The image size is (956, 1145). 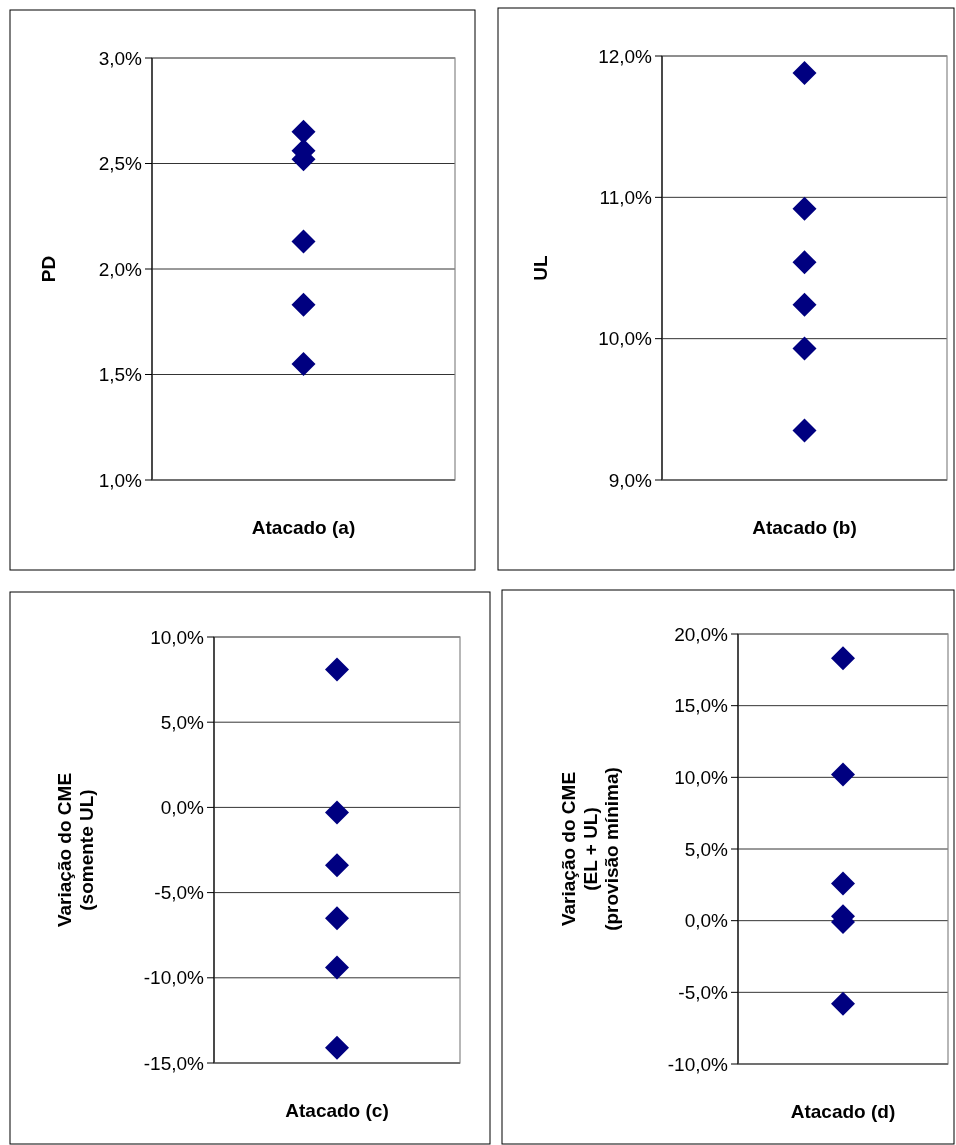 What do you see at coordinates (75, 850) in the screenshot?
I see `y-axis-title: Variação do CME (somente UL)` at bounding box center [75, 850].